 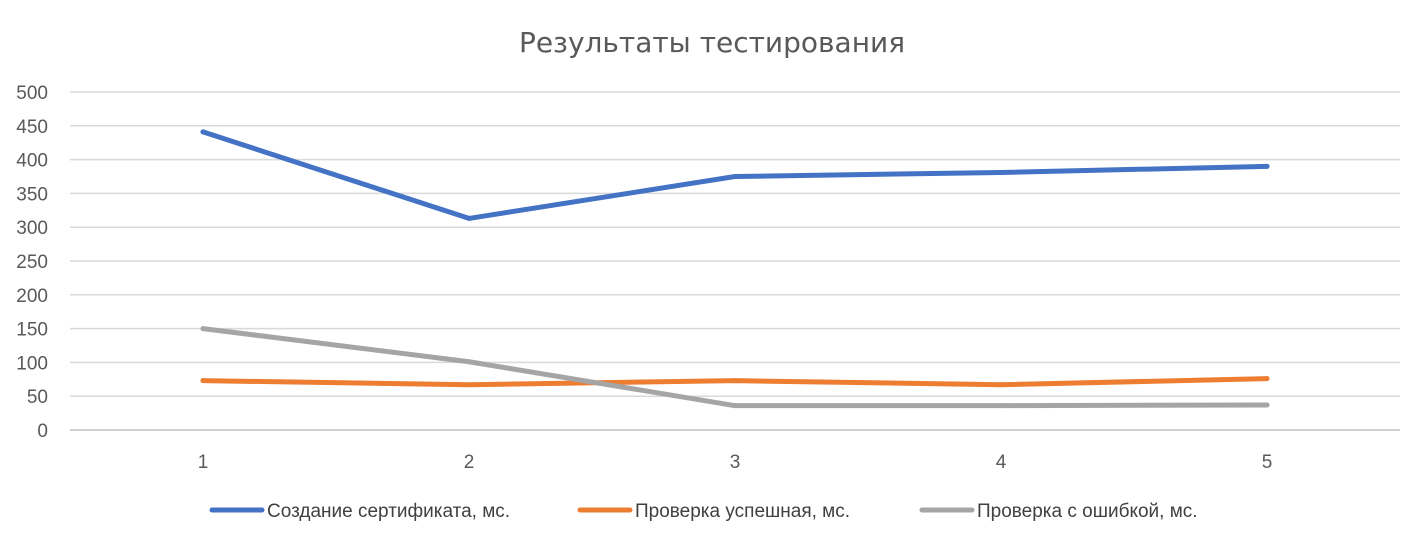 What do you see at coordinates (203, 462) in the screenshot?
I see `x-tick-label: 1` at bounding box center [203, 462].